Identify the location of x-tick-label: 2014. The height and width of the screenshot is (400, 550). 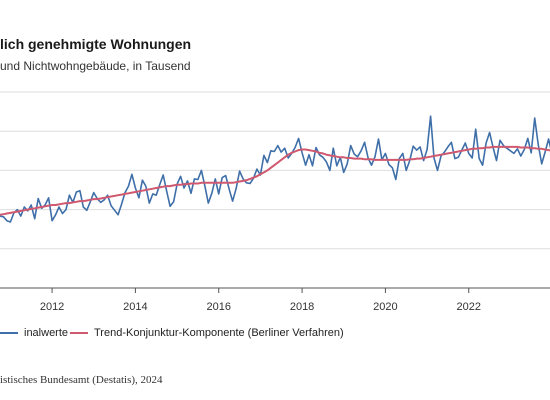
(135, 307).